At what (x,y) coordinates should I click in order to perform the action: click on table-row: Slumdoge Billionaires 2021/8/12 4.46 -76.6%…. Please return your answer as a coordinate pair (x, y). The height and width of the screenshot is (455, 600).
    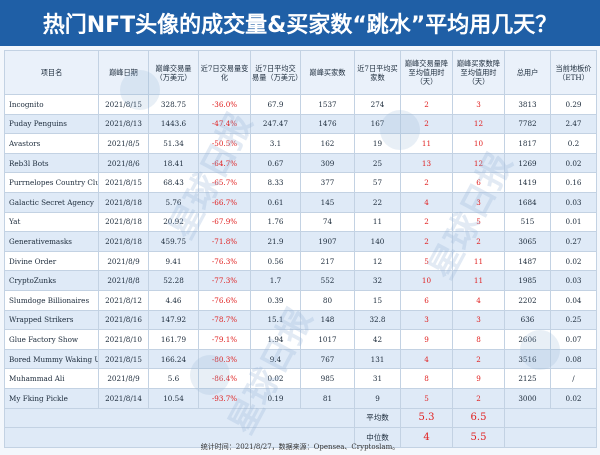
    Looking at the image, I should click on (300, 300).